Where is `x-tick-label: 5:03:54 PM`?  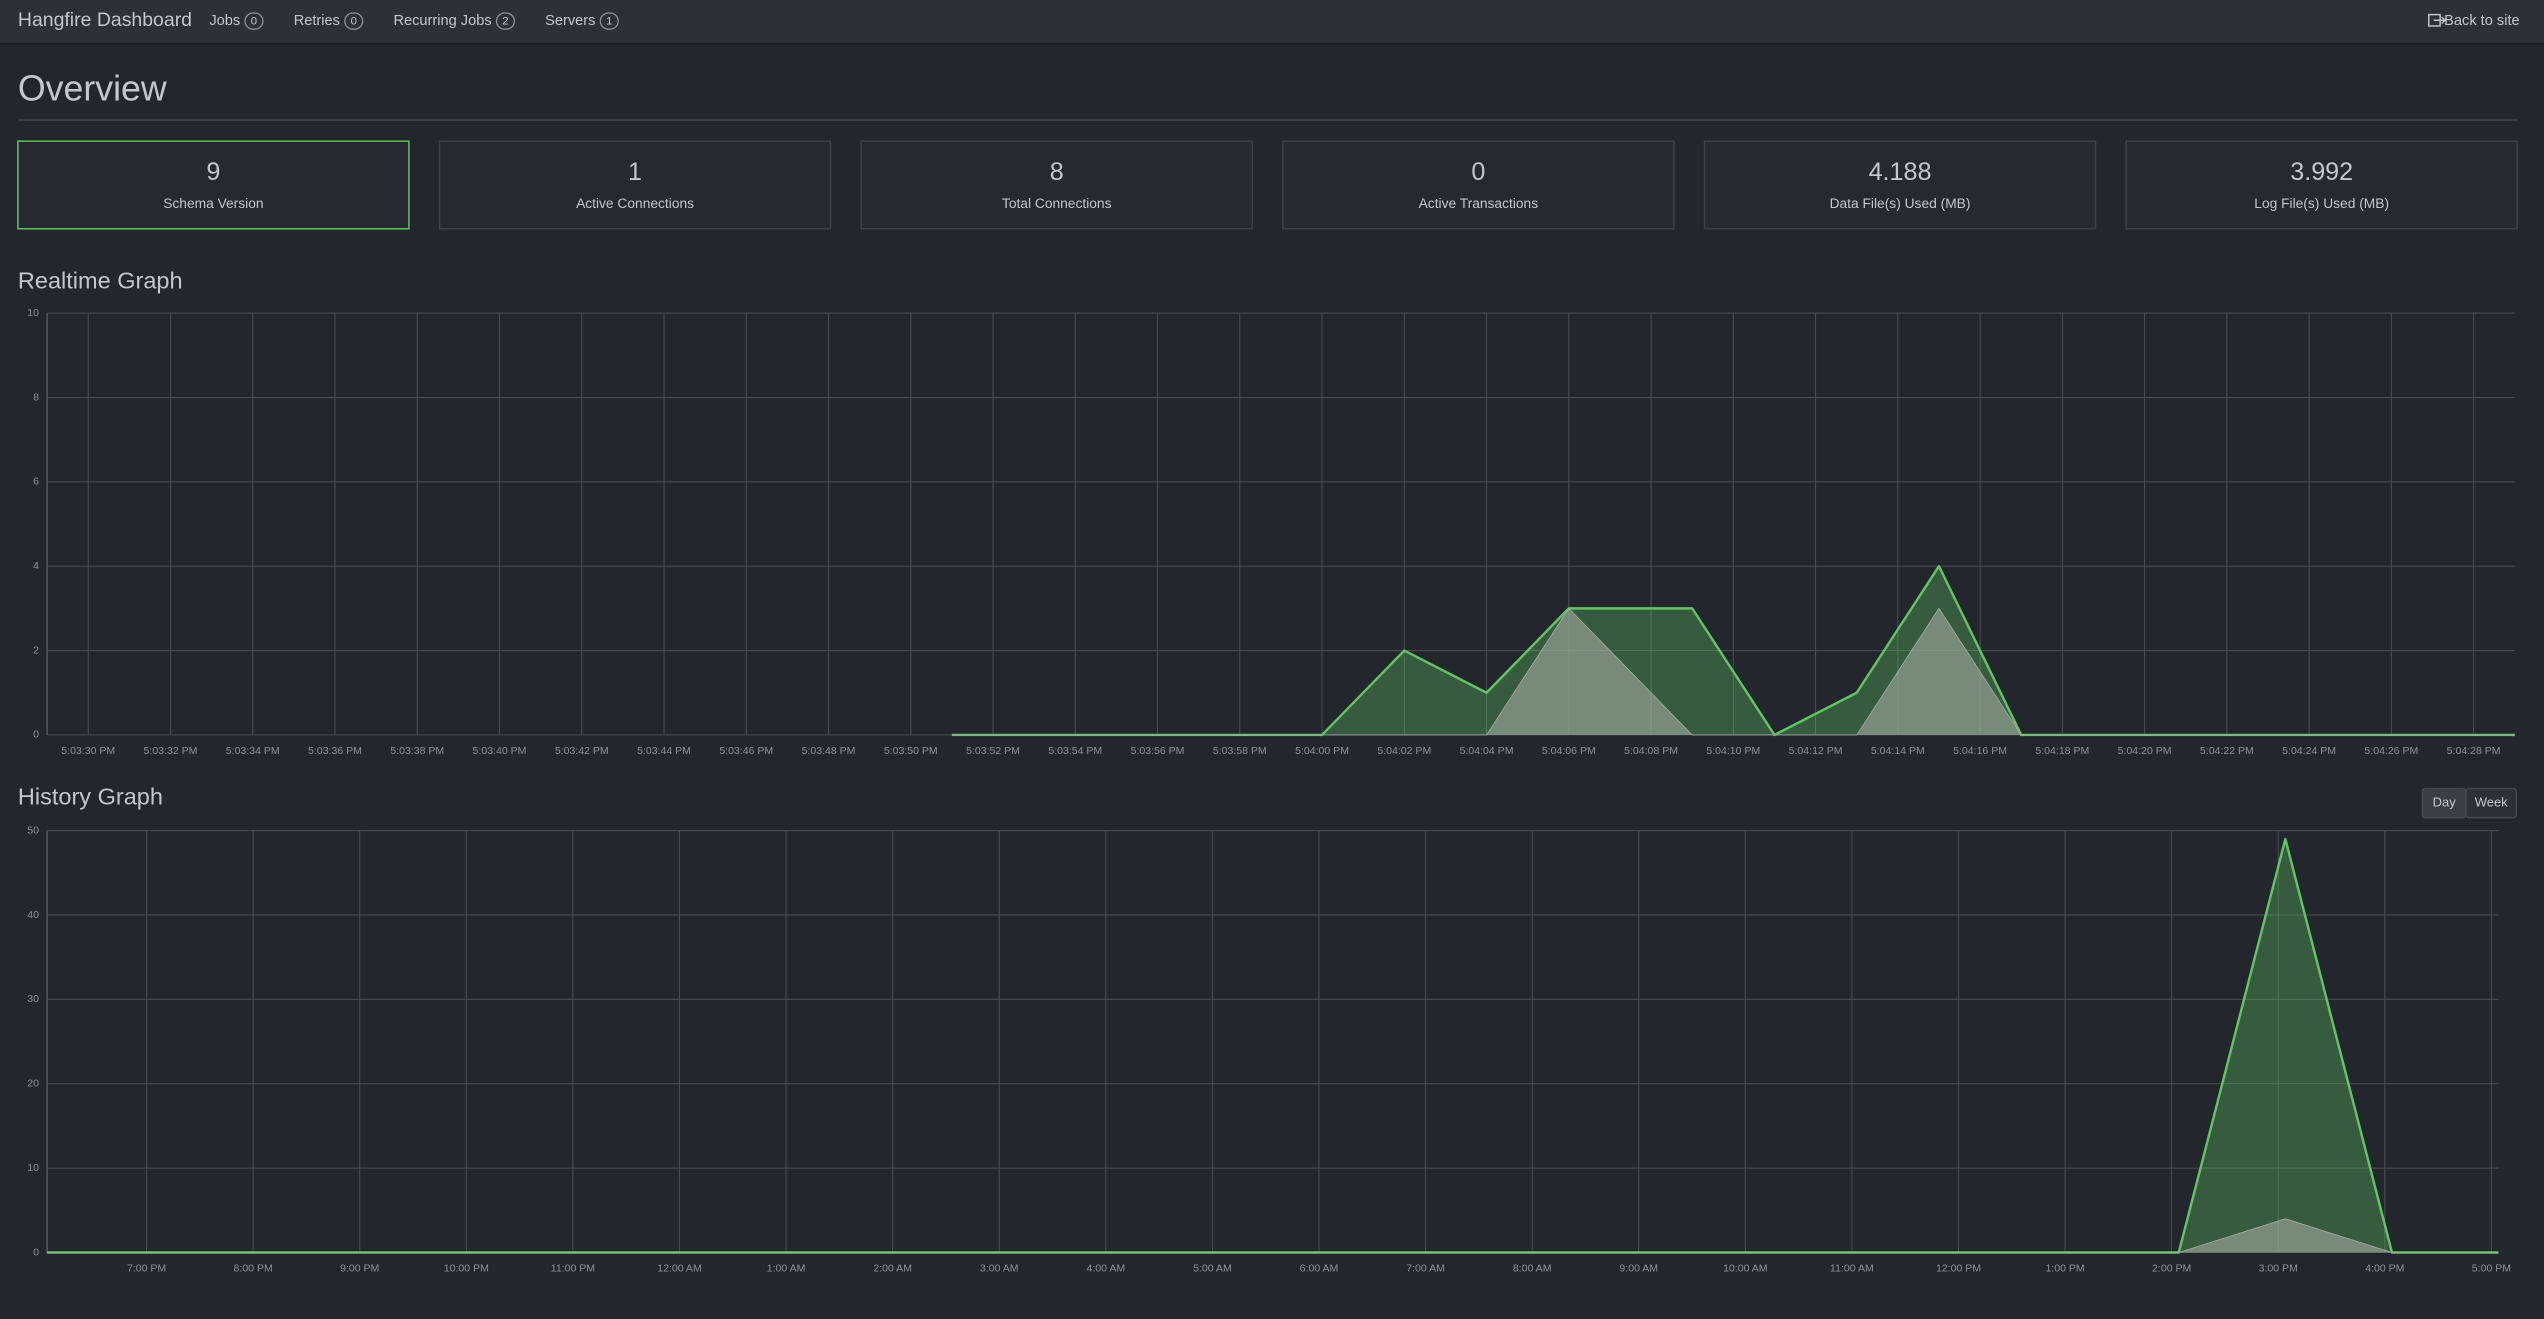 x-tick-label: 5:03:54 PM is located at coordinates (1075, 751).